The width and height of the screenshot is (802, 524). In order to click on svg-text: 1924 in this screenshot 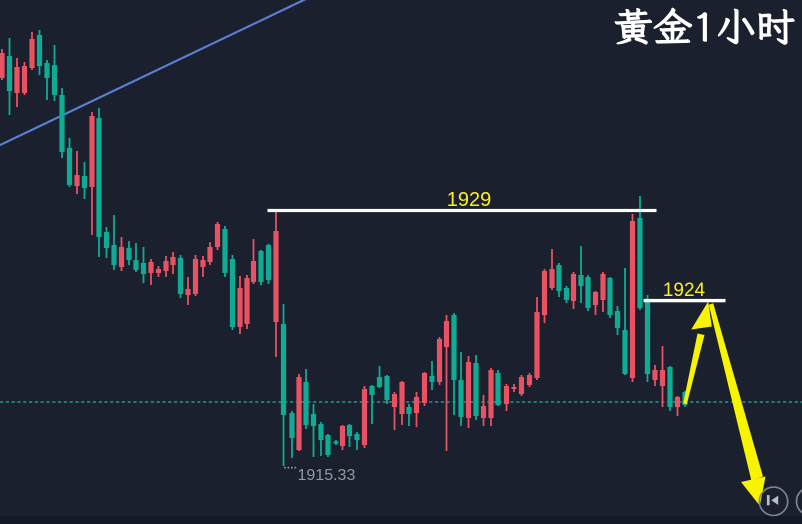, I will do `click(684, 290)`.